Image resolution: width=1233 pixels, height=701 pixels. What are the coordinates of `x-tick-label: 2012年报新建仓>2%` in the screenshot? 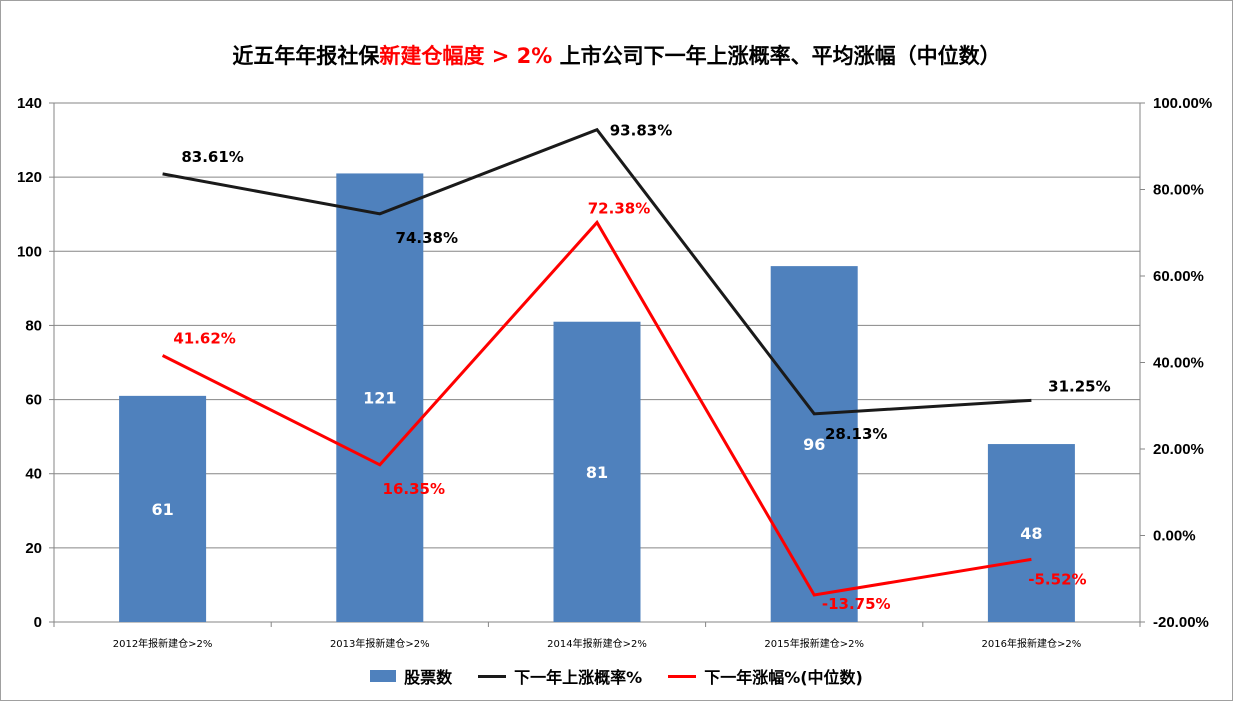 It's located at (163, 643).